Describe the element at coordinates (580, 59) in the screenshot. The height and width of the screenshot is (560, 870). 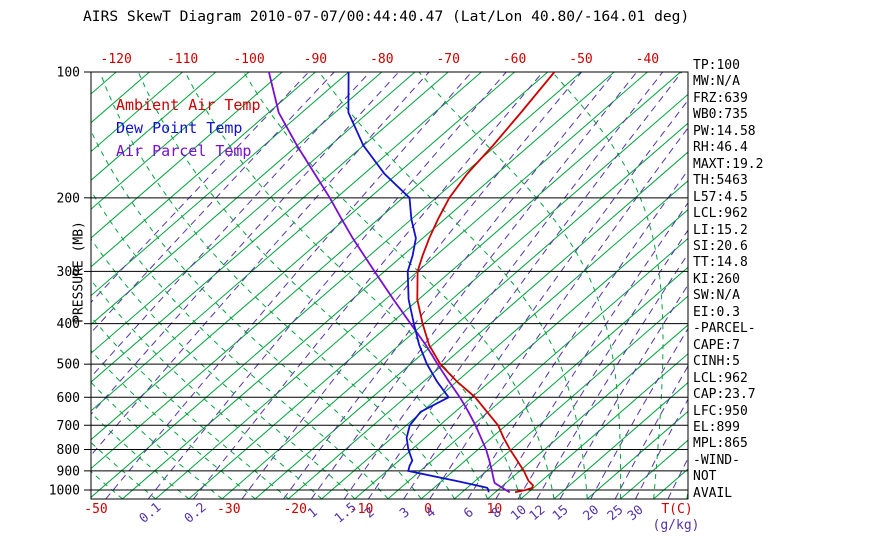
I see `top-temp-label: -50` at that location.